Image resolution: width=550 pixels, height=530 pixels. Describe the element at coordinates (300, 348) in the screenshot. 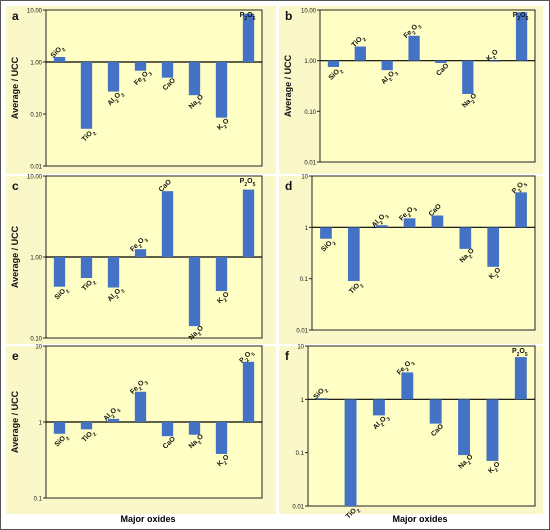

I see `y-tick-label: 10` at that location.